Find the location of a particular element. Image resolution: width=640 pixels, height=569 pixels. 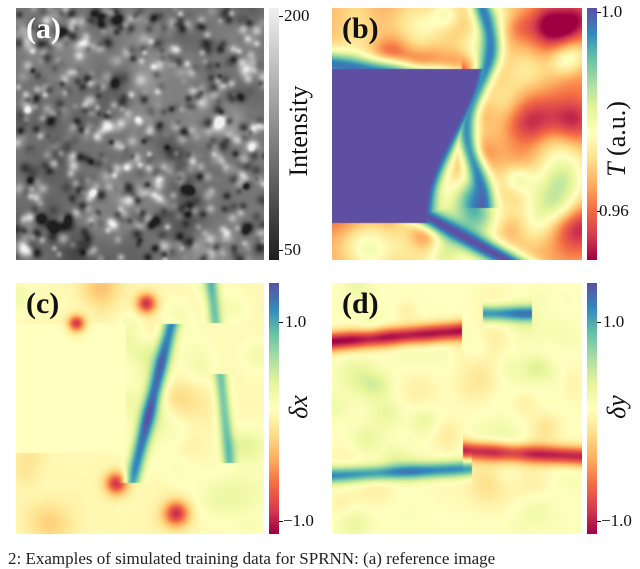

panel-c-tick-1: 1.0 is located at coordinates (296, 321).